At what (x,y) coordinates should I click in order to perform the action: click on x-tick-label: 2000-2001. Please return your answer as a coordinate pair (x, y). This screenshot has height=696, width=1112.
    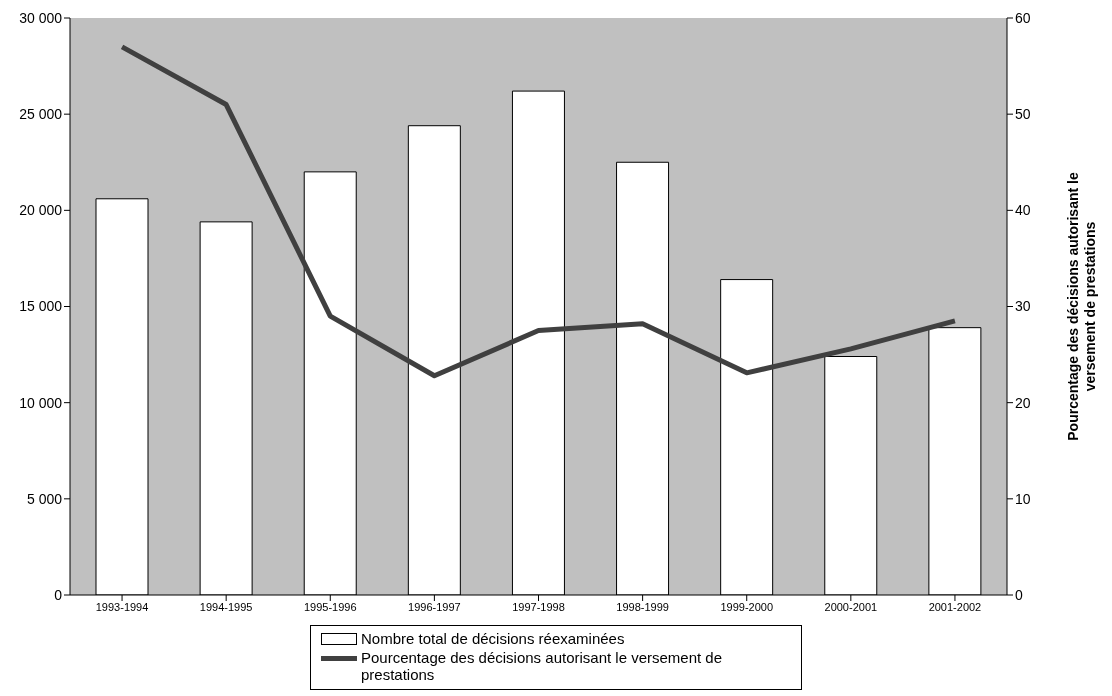
    Looking at the image, I should click on (851, 606).